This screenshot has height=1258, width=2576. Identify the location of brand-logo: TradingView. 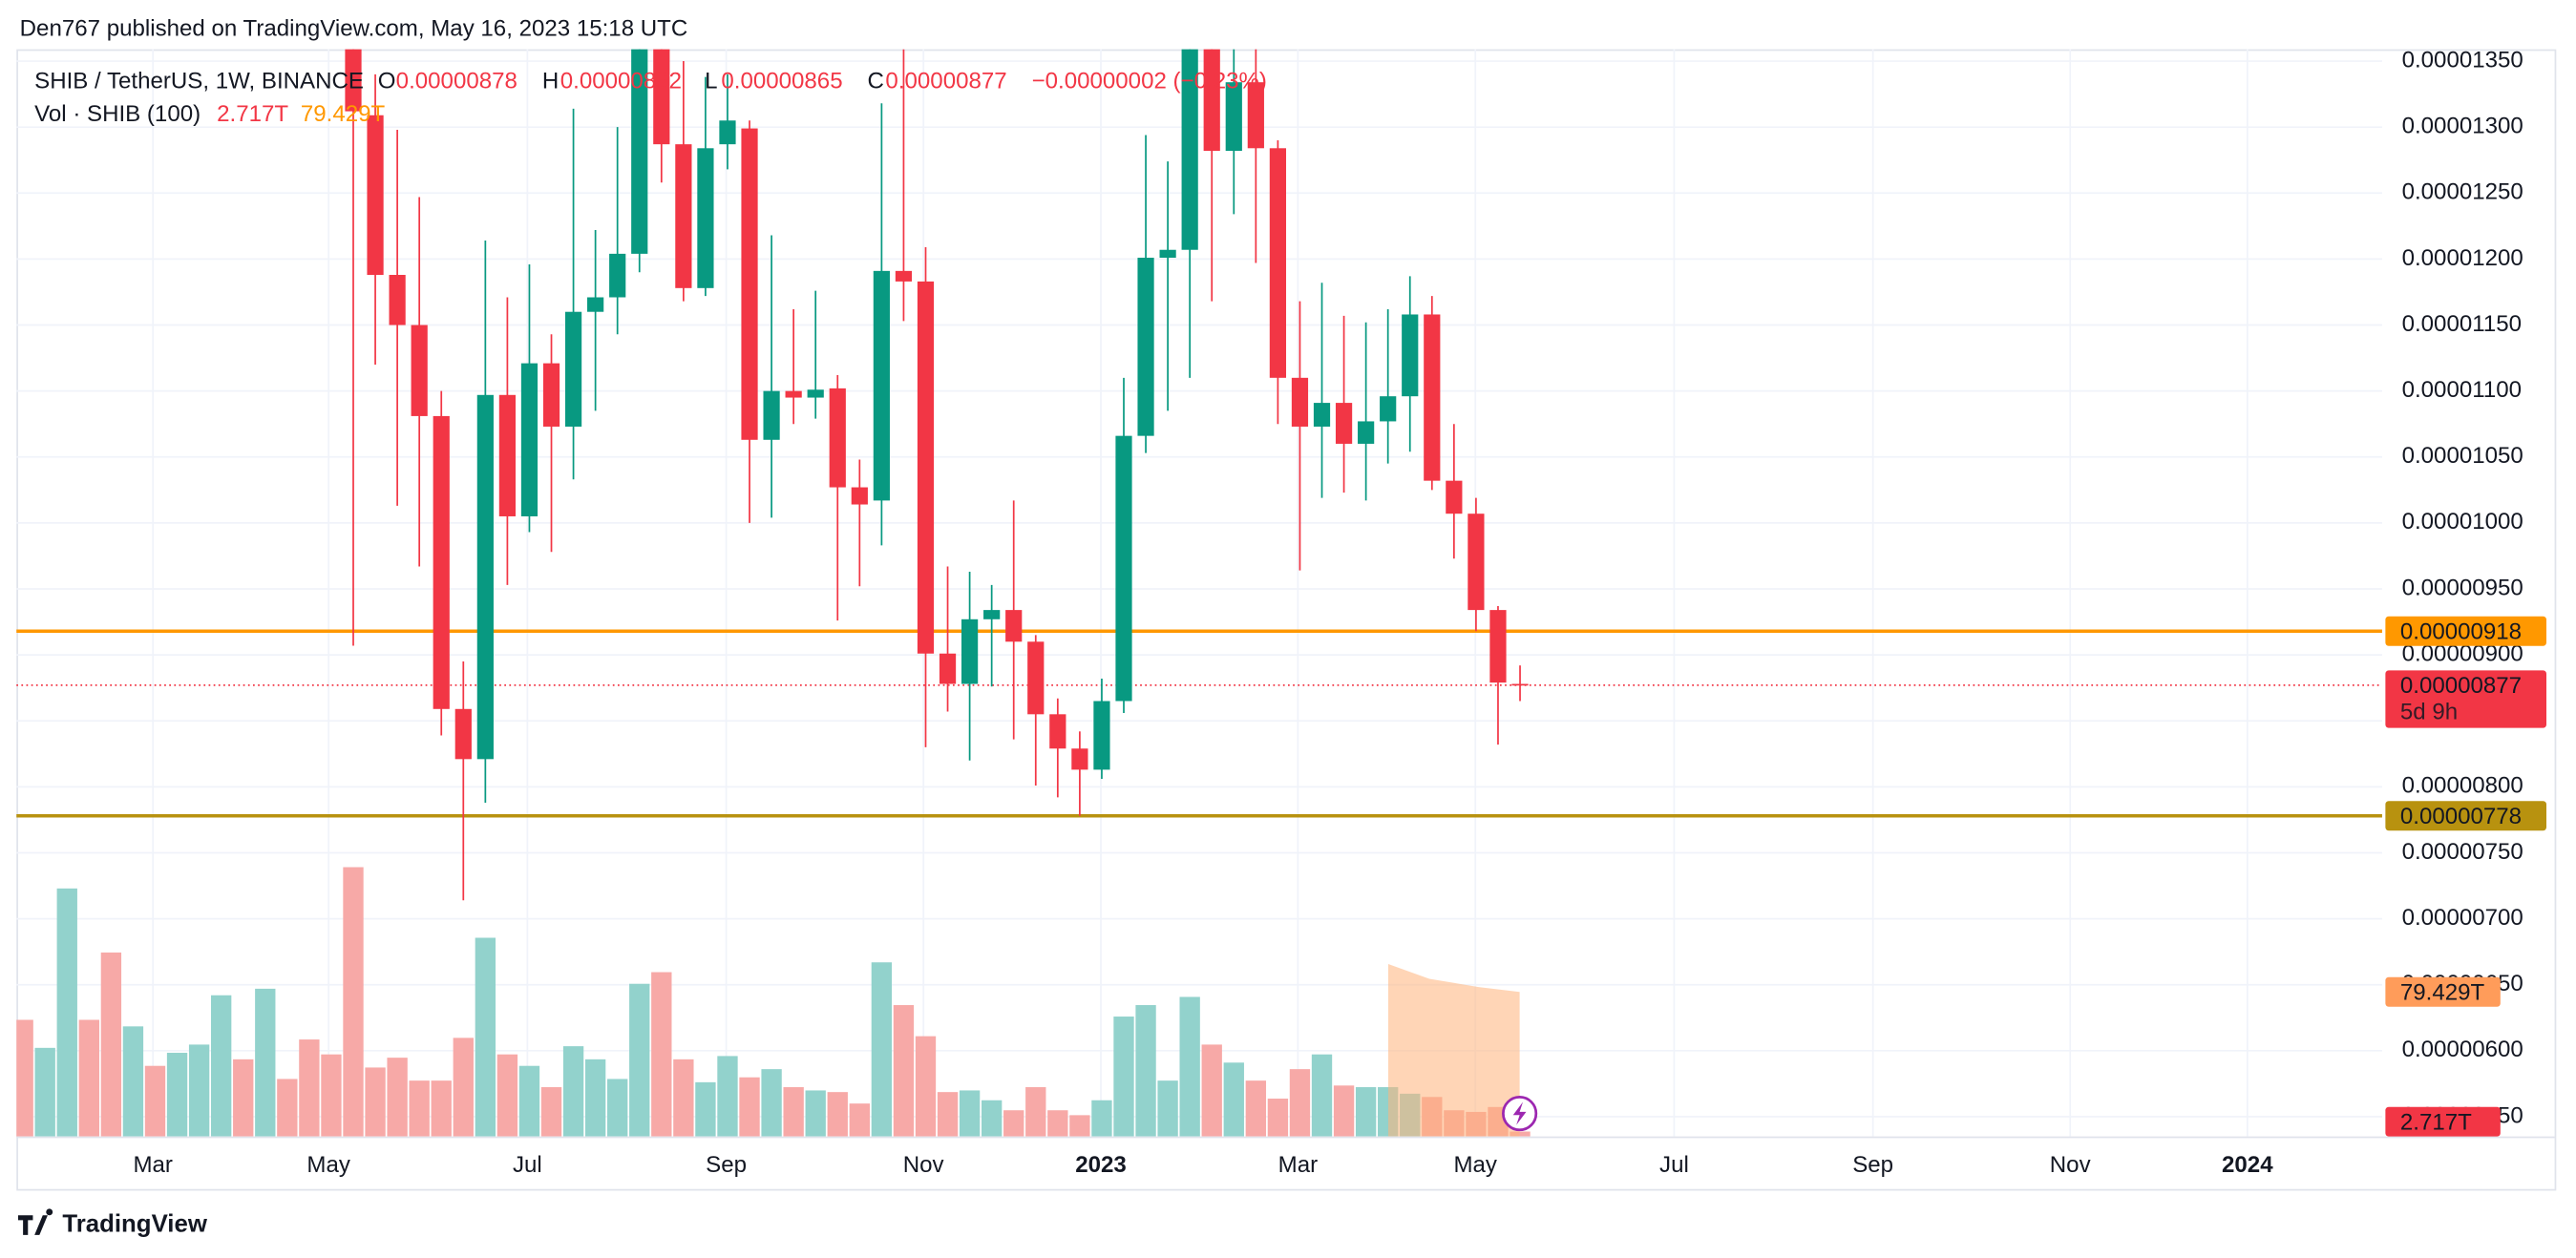
(112, 1223).